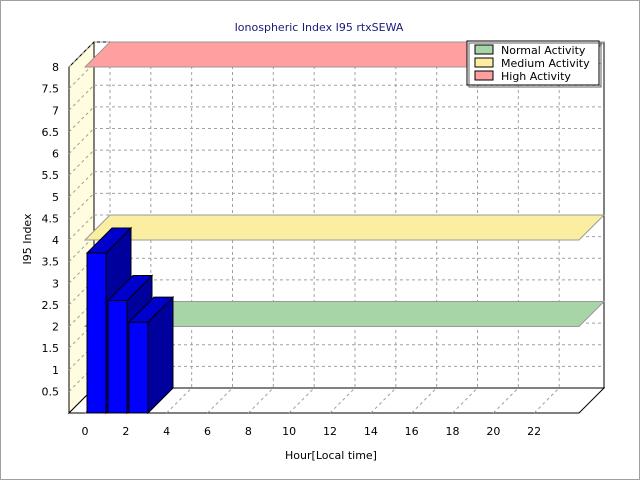 The width and height of the screenshot is (640, 481). Describe the element at coordinates (55, 240) in the screenshot. I see `y-tick-label: 4` at that location.